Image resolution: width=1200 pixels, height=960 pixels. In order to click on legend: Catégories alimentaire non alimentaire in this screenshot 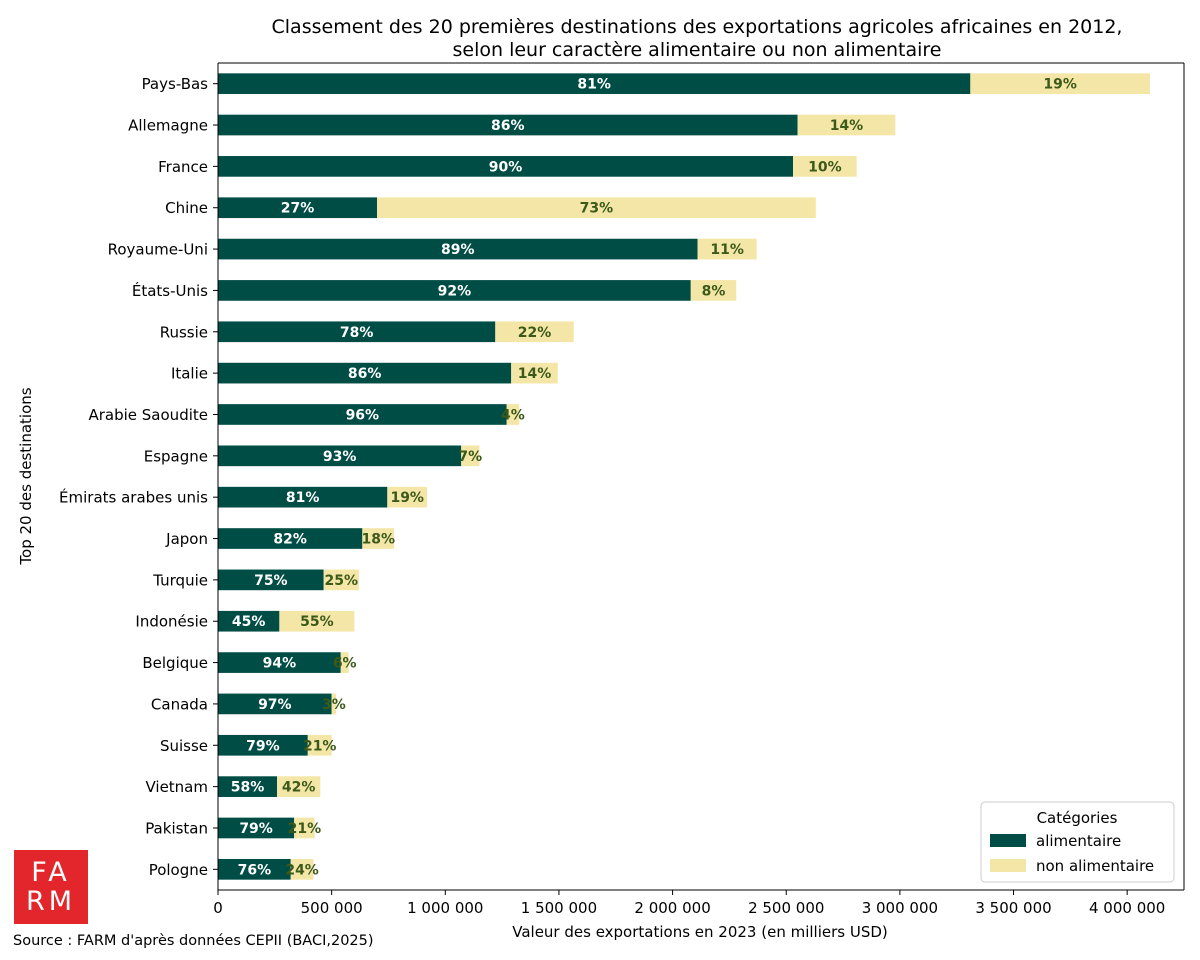, I will do `click(1077, 842)`.